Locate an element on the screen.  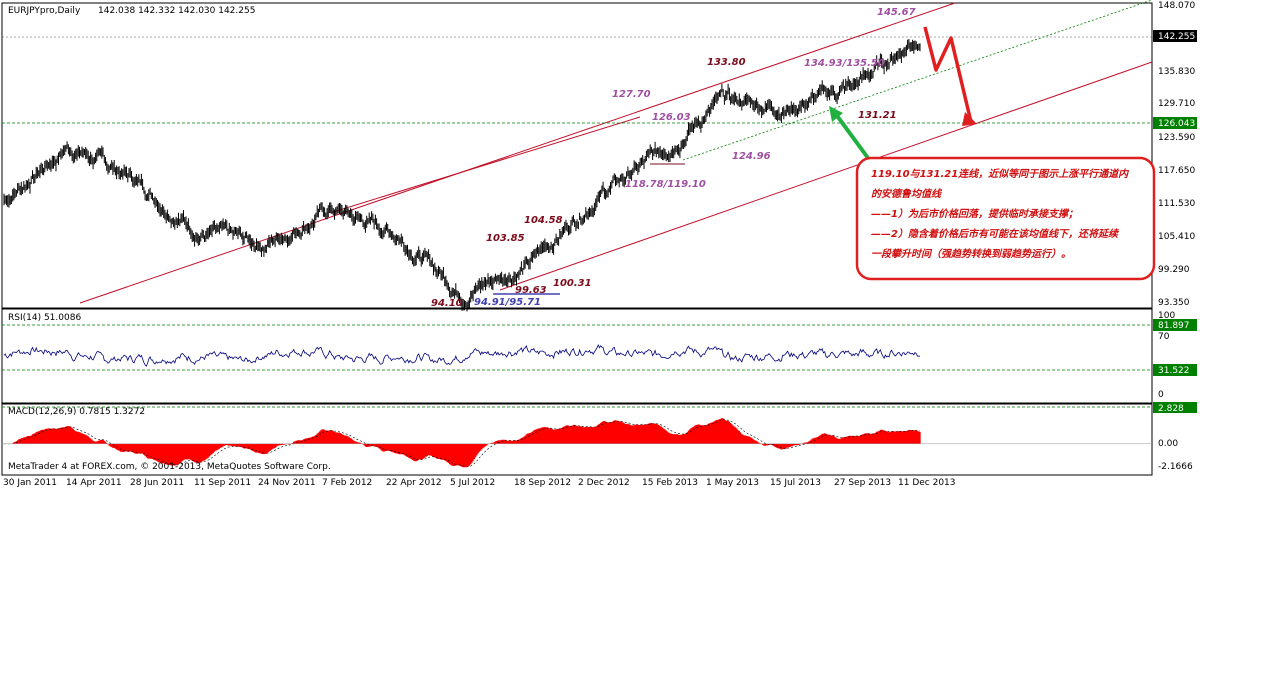
annotation-100-31: 100.31 is located at coordinates (572, 283).